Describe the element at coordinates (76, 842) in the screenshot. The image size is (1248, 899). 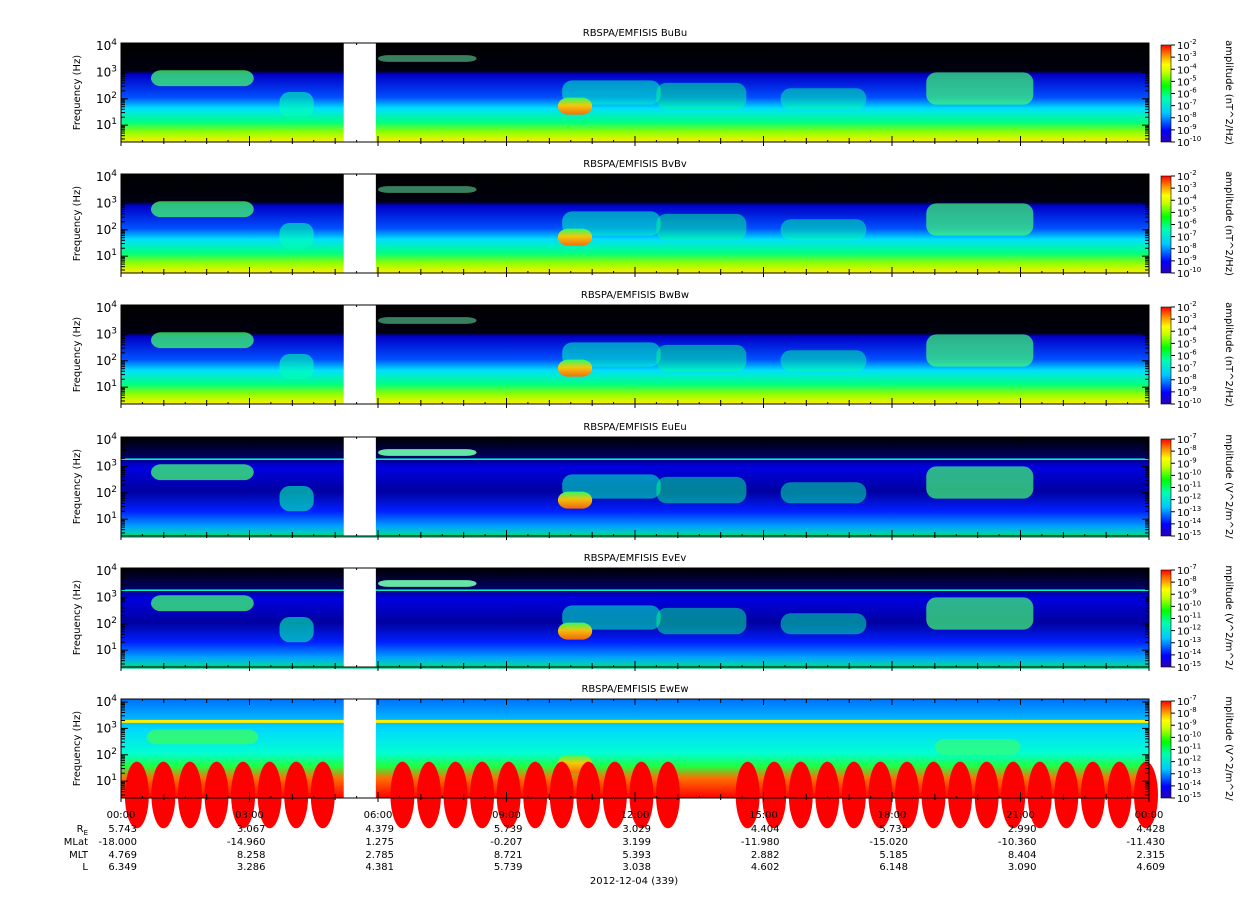
I see `ephemeris-row-label: MLat` at that location.